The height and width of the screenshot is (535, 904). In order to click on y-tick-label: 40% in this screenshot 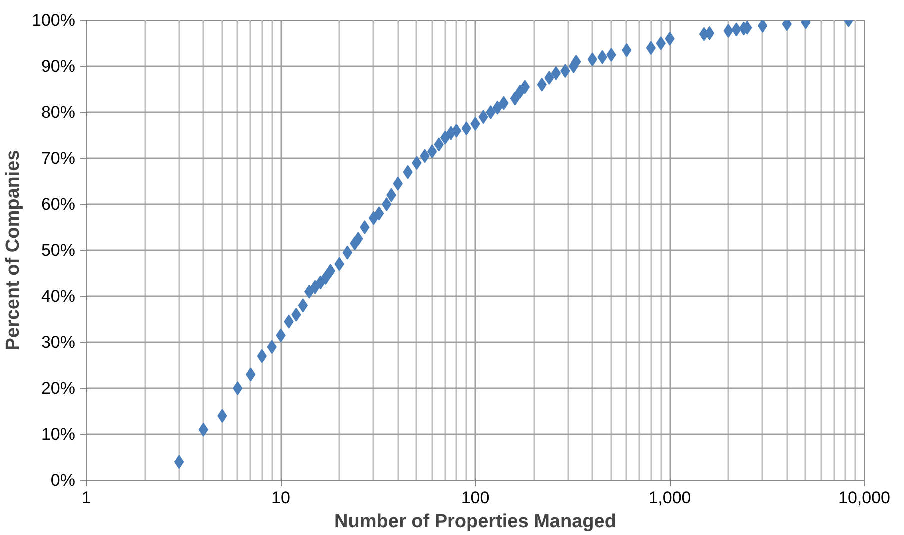, I will do `click(58, 296)`.